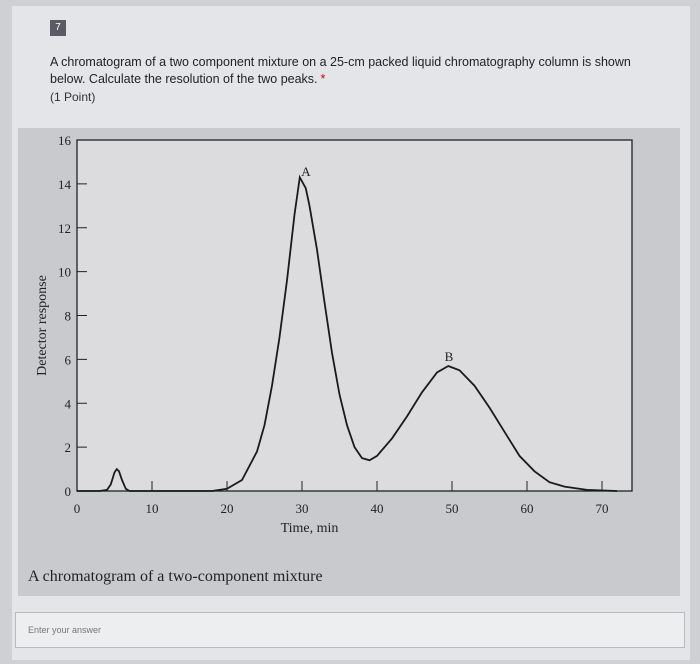  I want to click on x-tick-label: 20, so click(227, 508).